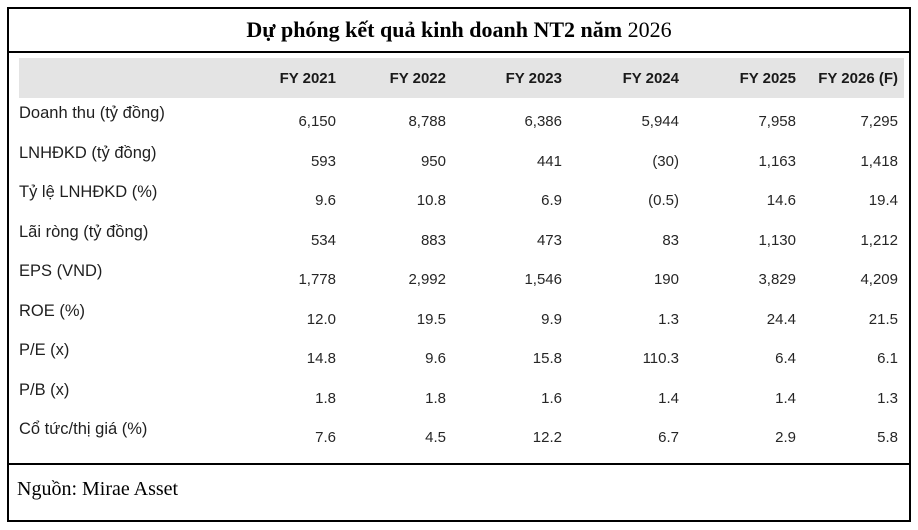 The image size is (918, 530). Describe the element at coordinates (551, 319) in the screenshot. I see `cell-value: 9.9` at that location.